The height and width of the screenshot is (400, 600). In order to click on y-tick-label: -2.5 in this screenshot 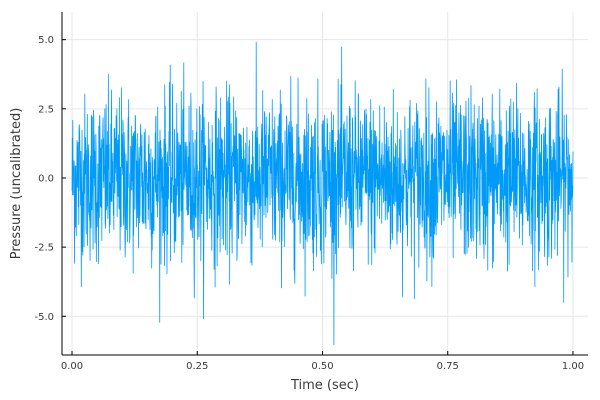, I will do `click(44, 248)`.